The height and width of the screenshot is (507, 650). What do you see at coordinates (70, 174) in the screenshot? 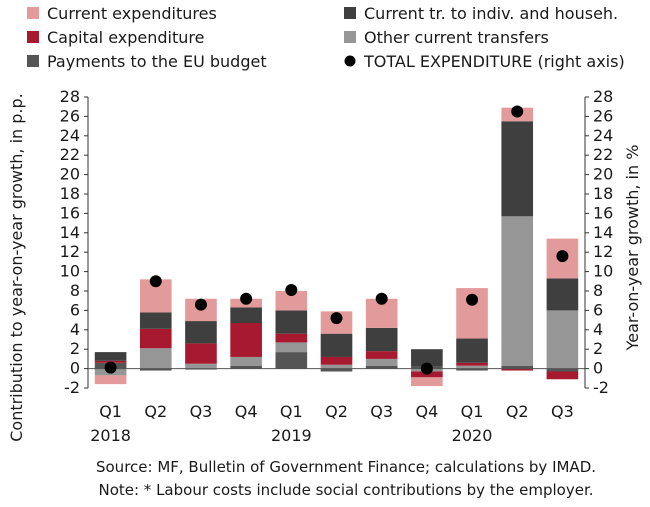
I see `left-tick-label: 20` at bounding box center [70, 174].